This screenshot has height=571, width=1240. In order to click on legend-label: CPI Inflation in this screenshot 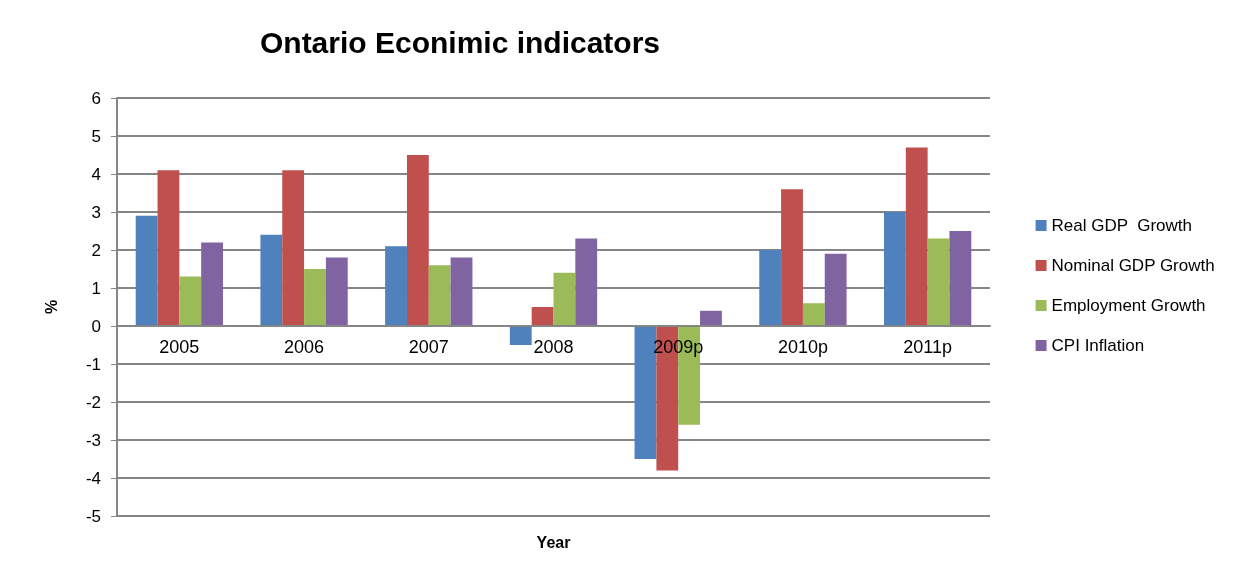, I will do `click(1098, 345)`.